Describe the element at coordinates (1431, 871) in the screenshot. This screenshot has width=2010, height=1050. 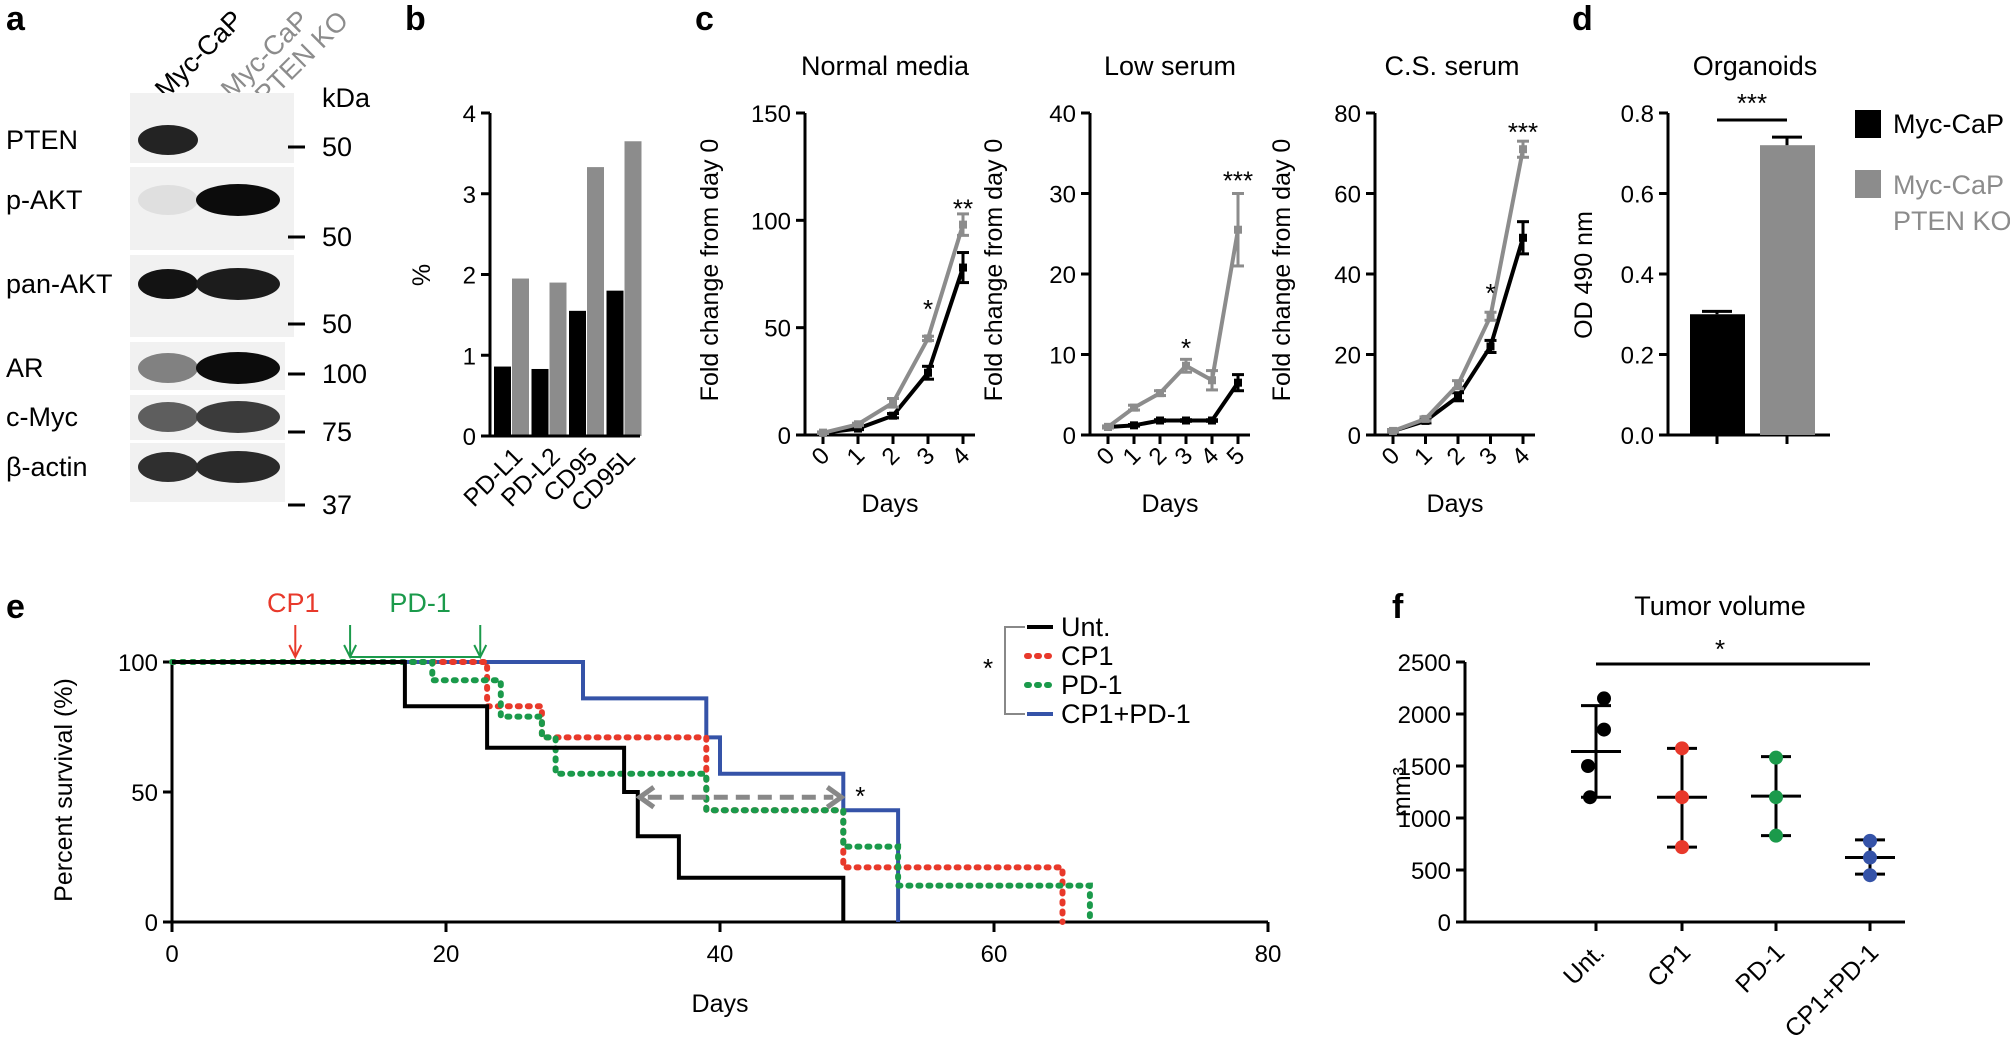
I see `y-tick-label: 500` at that location.